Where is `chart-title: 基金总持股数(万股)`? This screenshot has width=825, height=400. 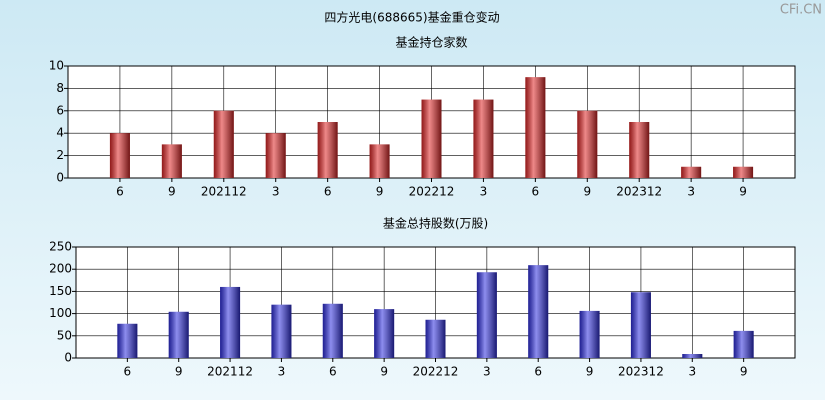 chart-title: 基金总持股数(万股) is located at coordinates (435, 223).